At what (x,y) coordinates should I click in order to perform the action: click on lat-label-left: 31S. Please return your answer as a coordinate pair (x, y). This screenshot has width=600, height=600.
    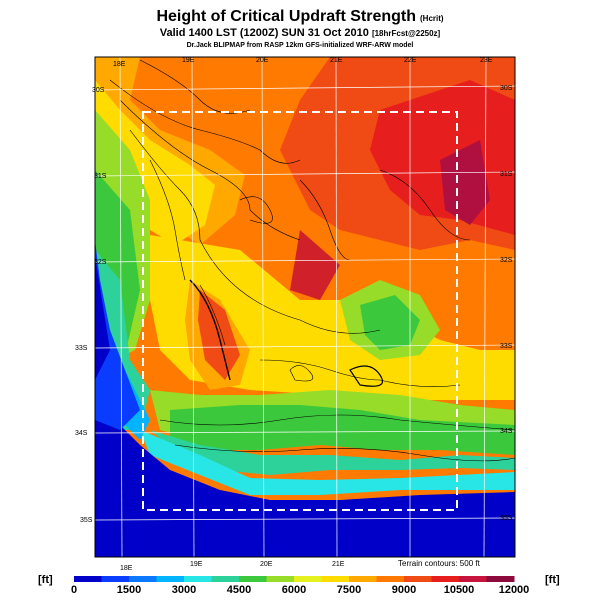
    Looking at the image, I should click on (100, 176).